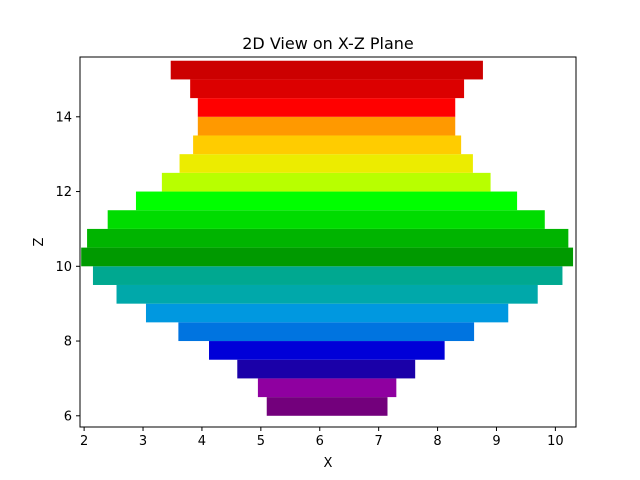  Describe the element at coordinates (143, 441) in the screenshot. I see `x-tick-label: 3` at that location.